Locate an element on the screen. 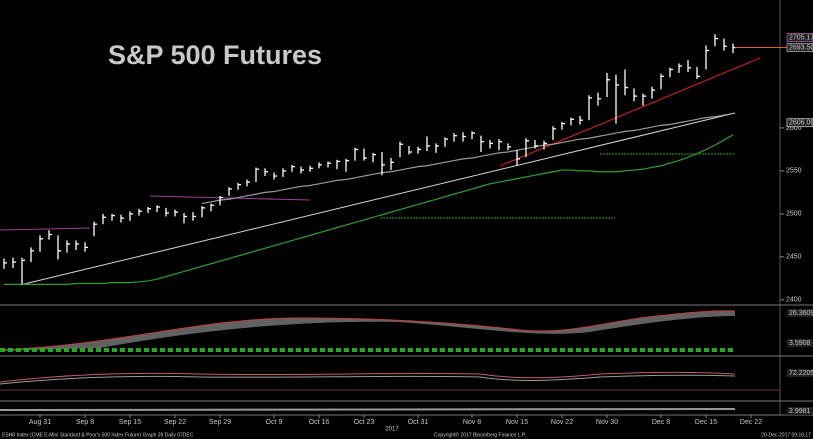 The width and height of the screenshot is (813, 439). x-tick-label: Sep 15 is located at coordinates (130, 422).